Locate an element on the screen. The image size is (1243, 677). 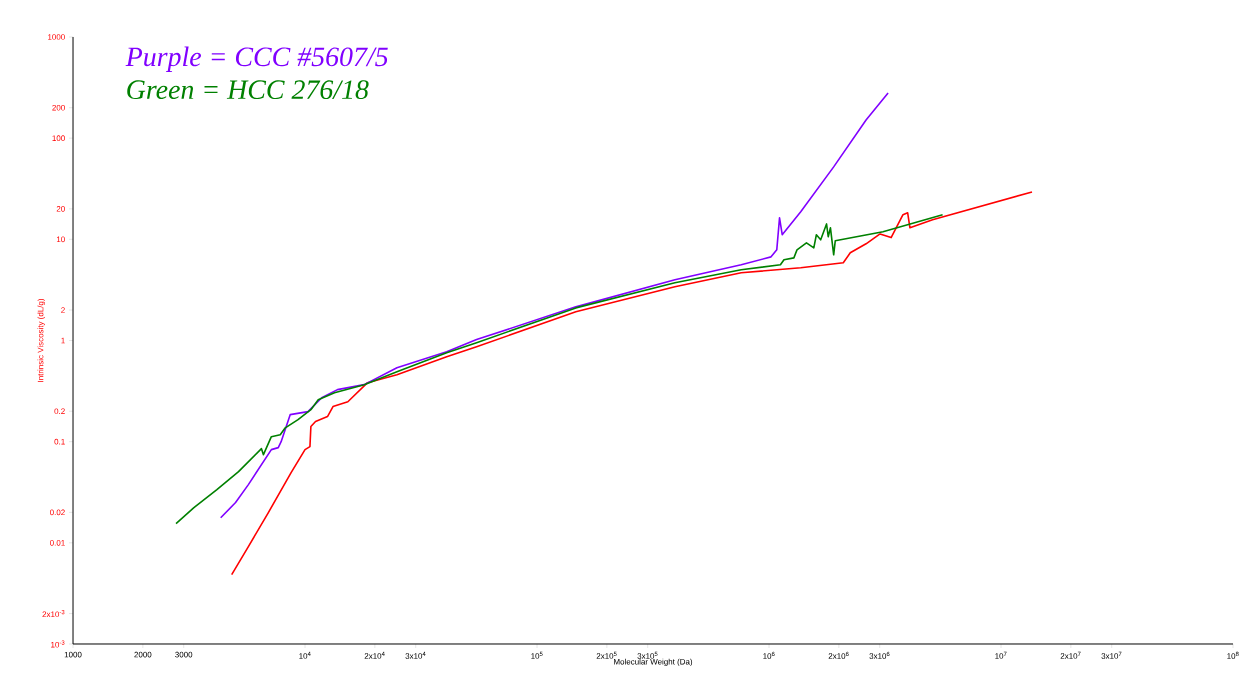
text: Green = HCC 276/18 is located at coordinates (248, 90).